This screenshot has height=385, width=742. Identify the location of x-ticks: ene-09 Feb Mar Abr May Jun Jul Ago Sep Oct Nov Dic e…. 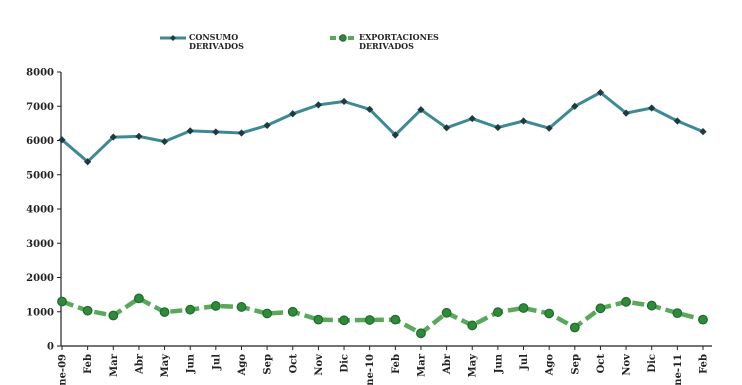
(384, 365).